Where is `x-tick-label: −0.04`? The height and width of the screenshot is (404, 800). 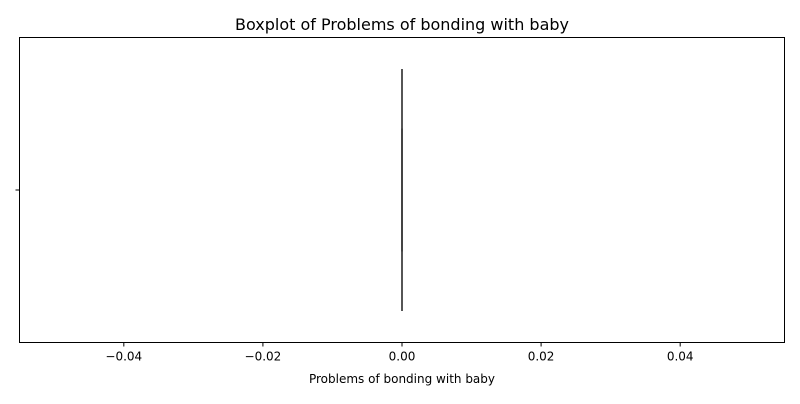 x-tick-label: −0.04 is located at coordinates (123, 357).